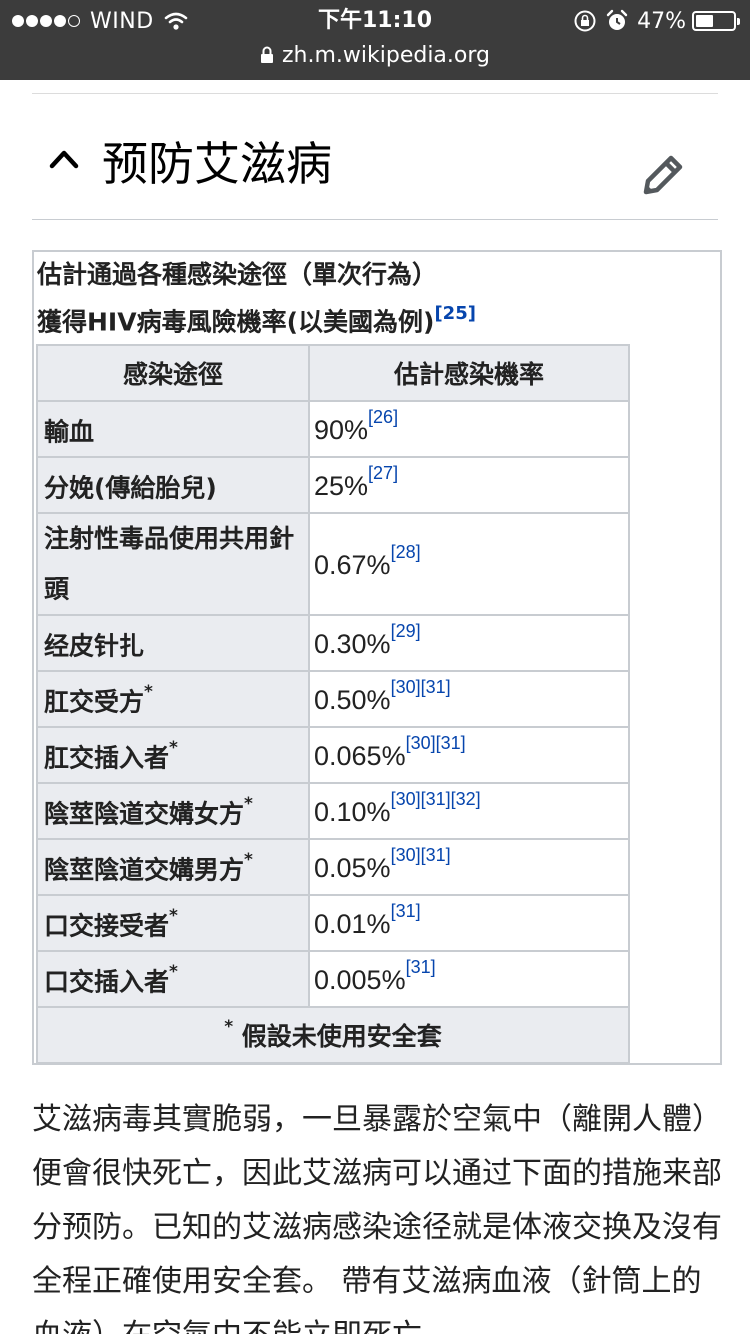 The image size is (750, 1334). Describe the element at coordinates (383, 416) in the screenshot. I see `reference-link: [26]` at that location.